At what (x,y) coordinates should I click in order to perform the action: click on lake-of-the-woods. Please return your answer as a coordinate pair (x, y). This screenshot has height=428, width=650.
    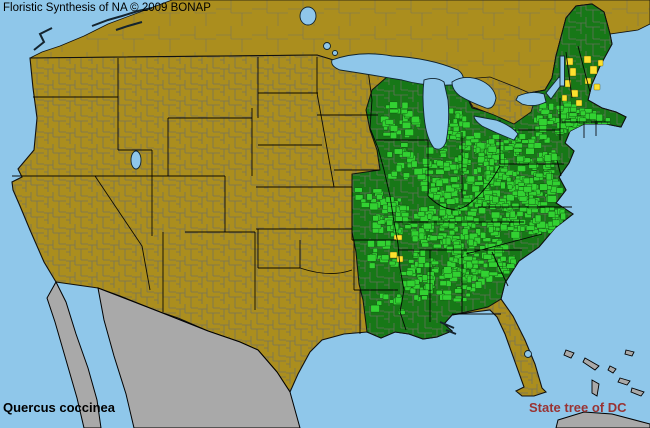
    Looking at the image, I should click on (308, 16).